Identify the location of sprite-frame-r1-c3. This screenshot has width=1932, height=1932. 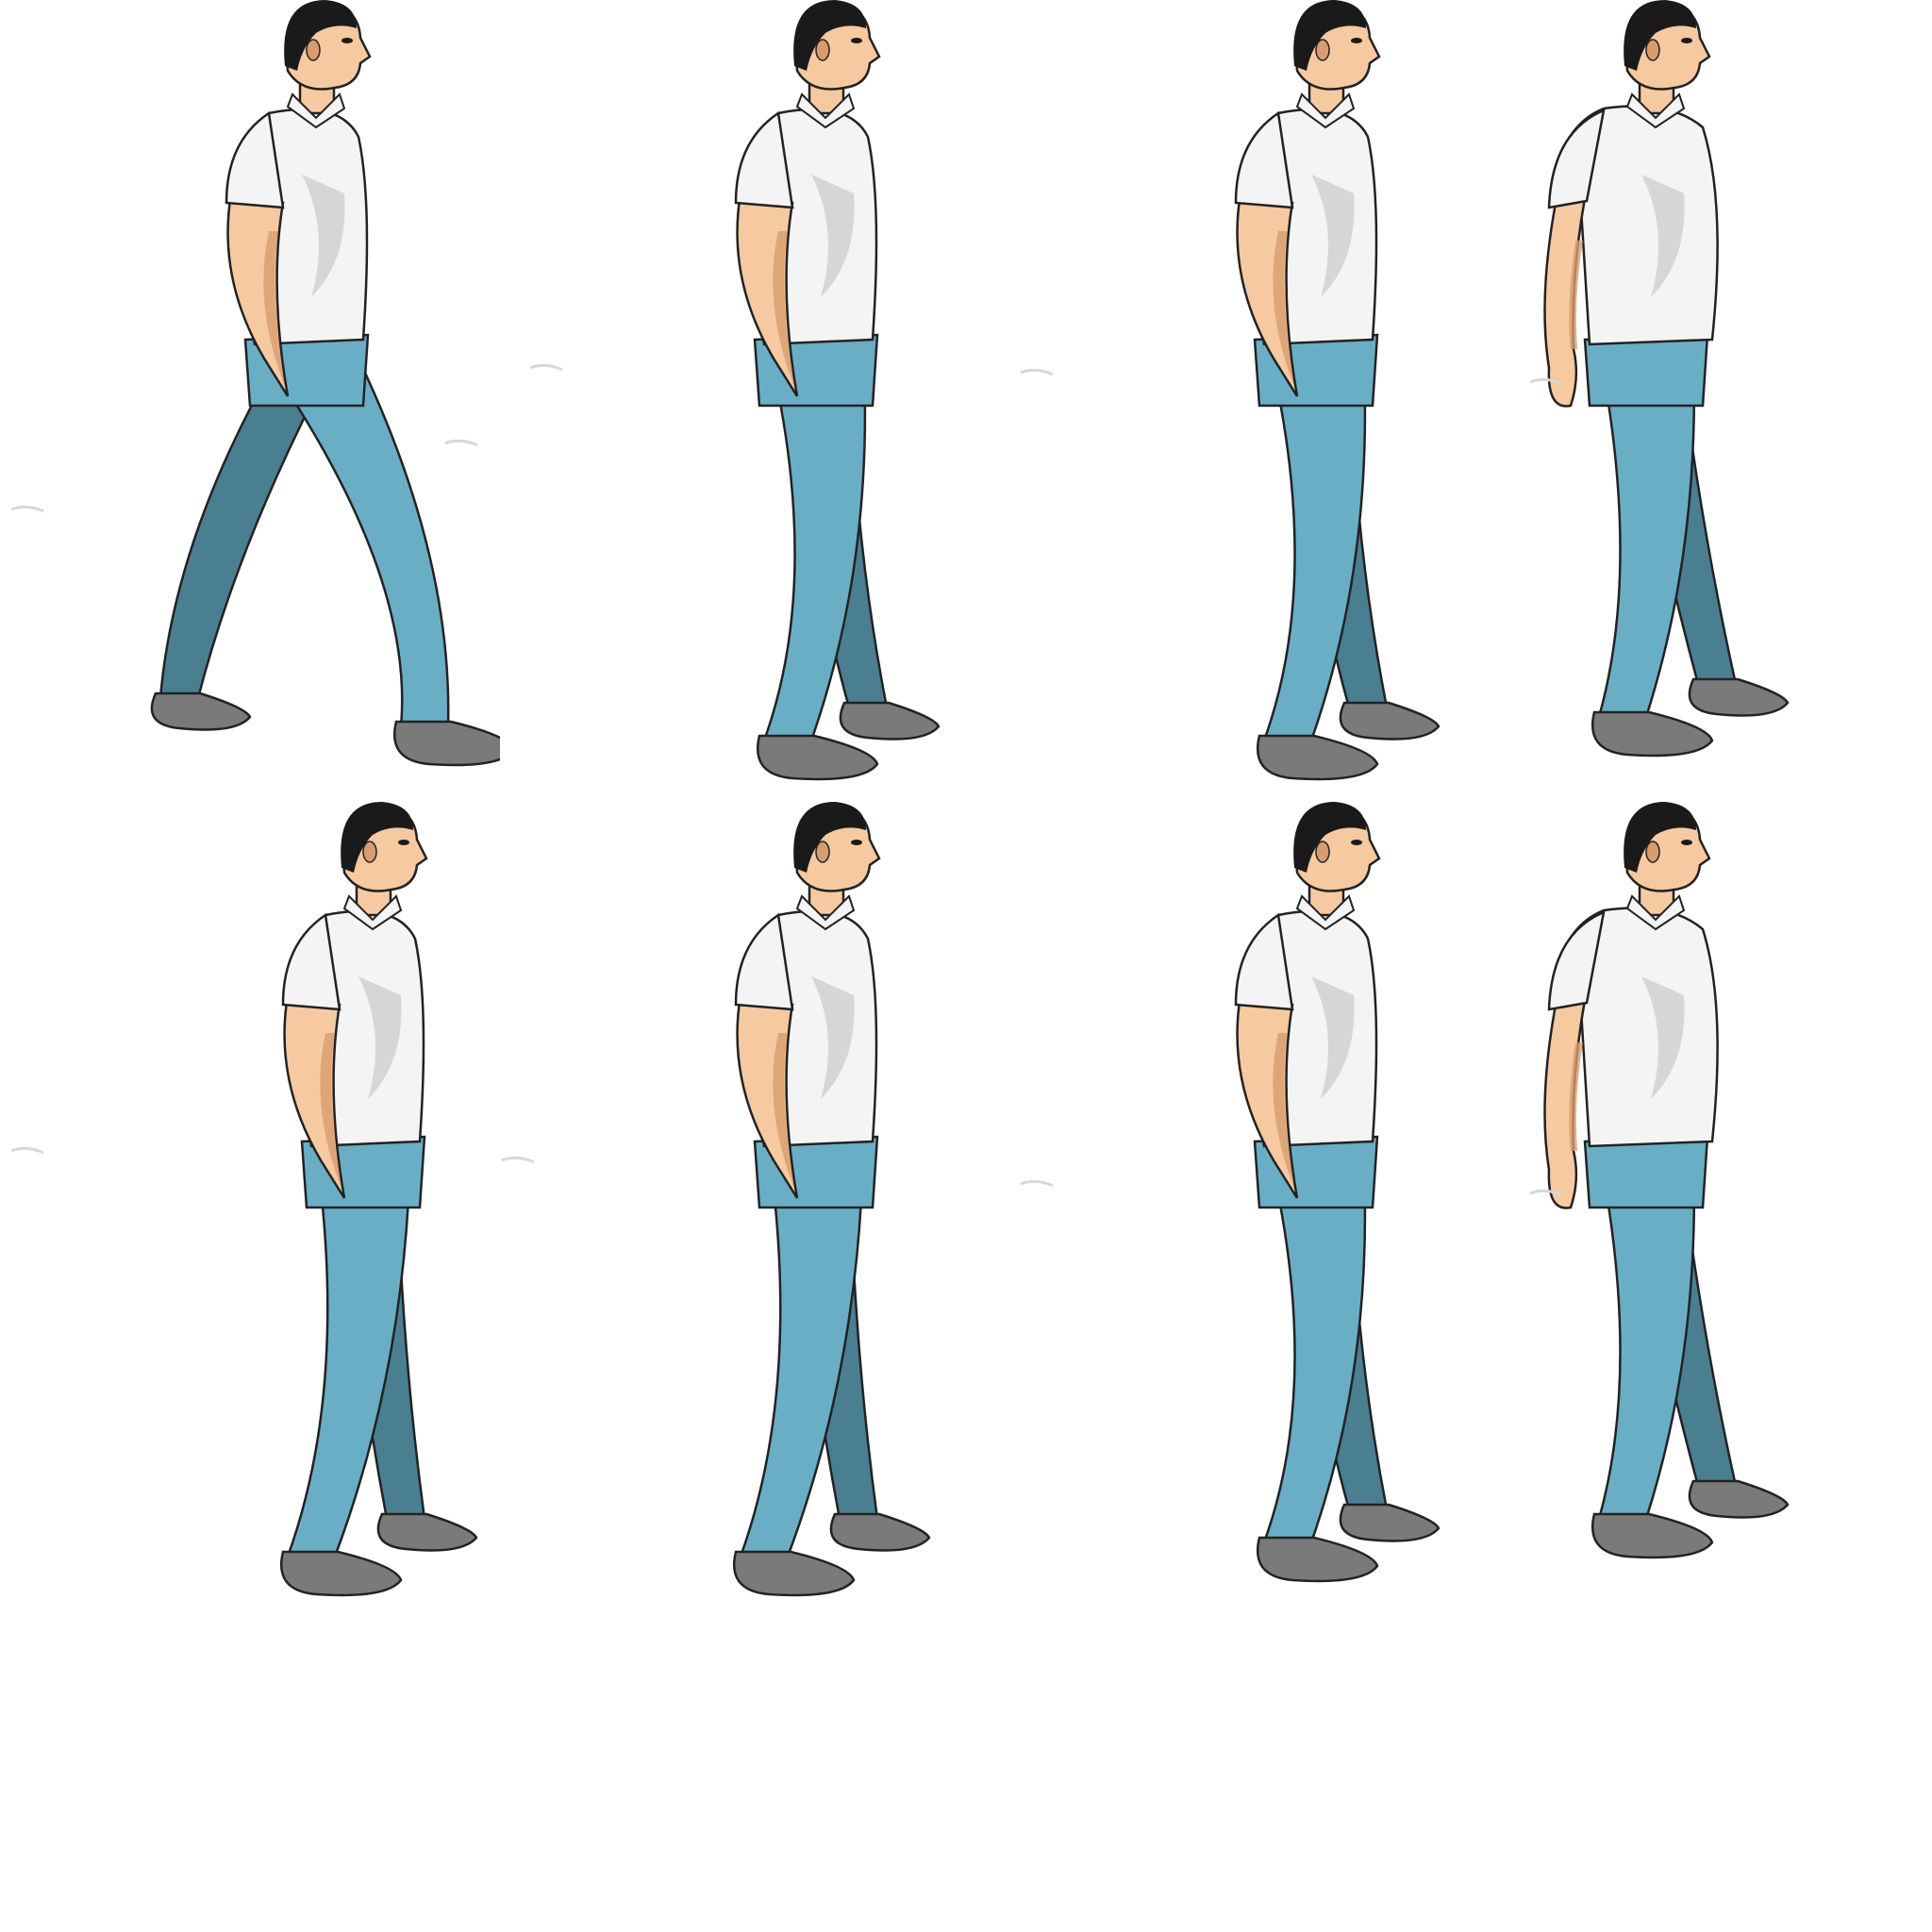
(1337, 391).